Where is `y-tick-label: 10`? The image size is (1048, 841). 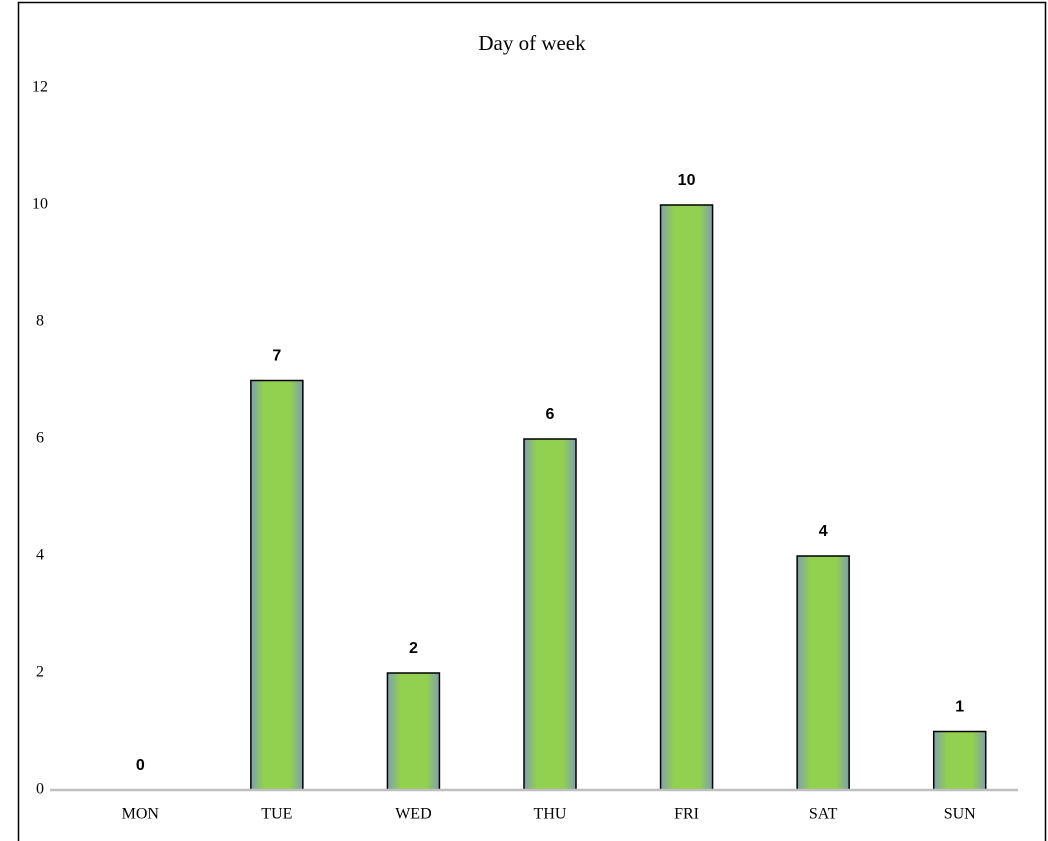 y-tick-label: 10 is located at coordinates (40, 204).